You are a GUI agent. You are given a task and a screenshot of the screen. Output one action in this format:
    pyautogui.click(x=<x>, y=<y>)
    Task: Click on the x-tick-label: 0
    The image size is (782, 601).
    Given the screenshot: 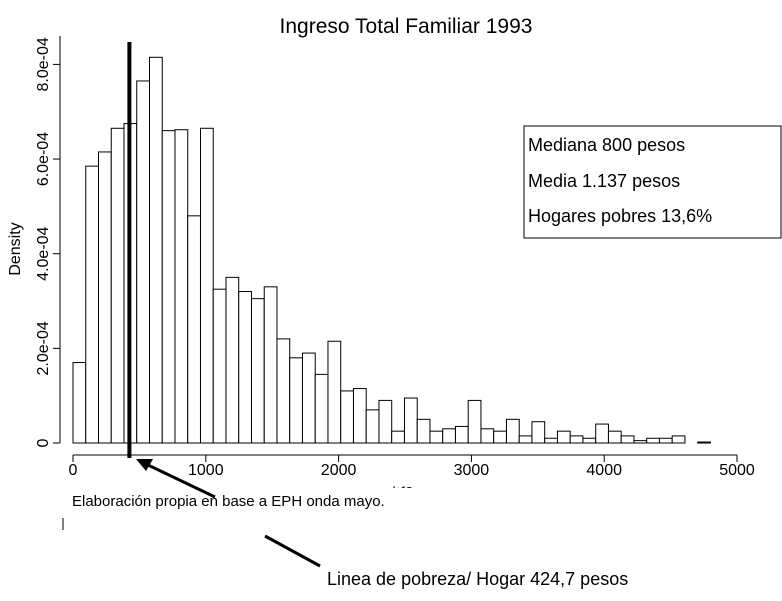 What is the action you would take?
    pyautogui.click(x=73, y=470)
    